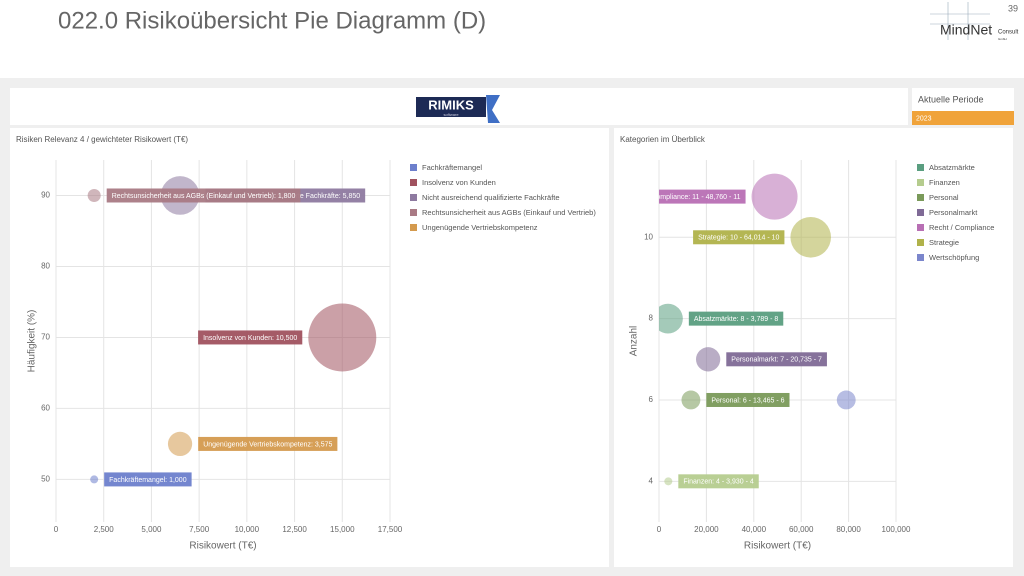 The width and height of the screenshot is (1024, 576). Describe the element at coordinates (848, 529) in the screenshot. I see `x-tick-label: 80,000` at that location.